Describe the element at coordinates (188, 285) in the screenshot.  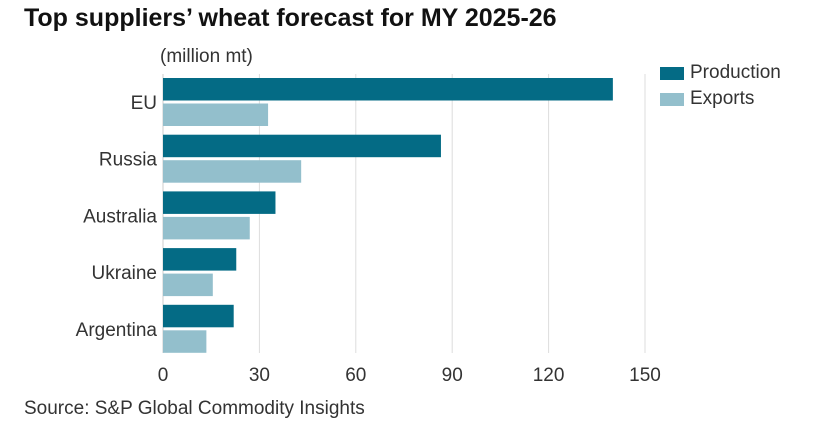
I see `bar-exports-ukraine` at that location.